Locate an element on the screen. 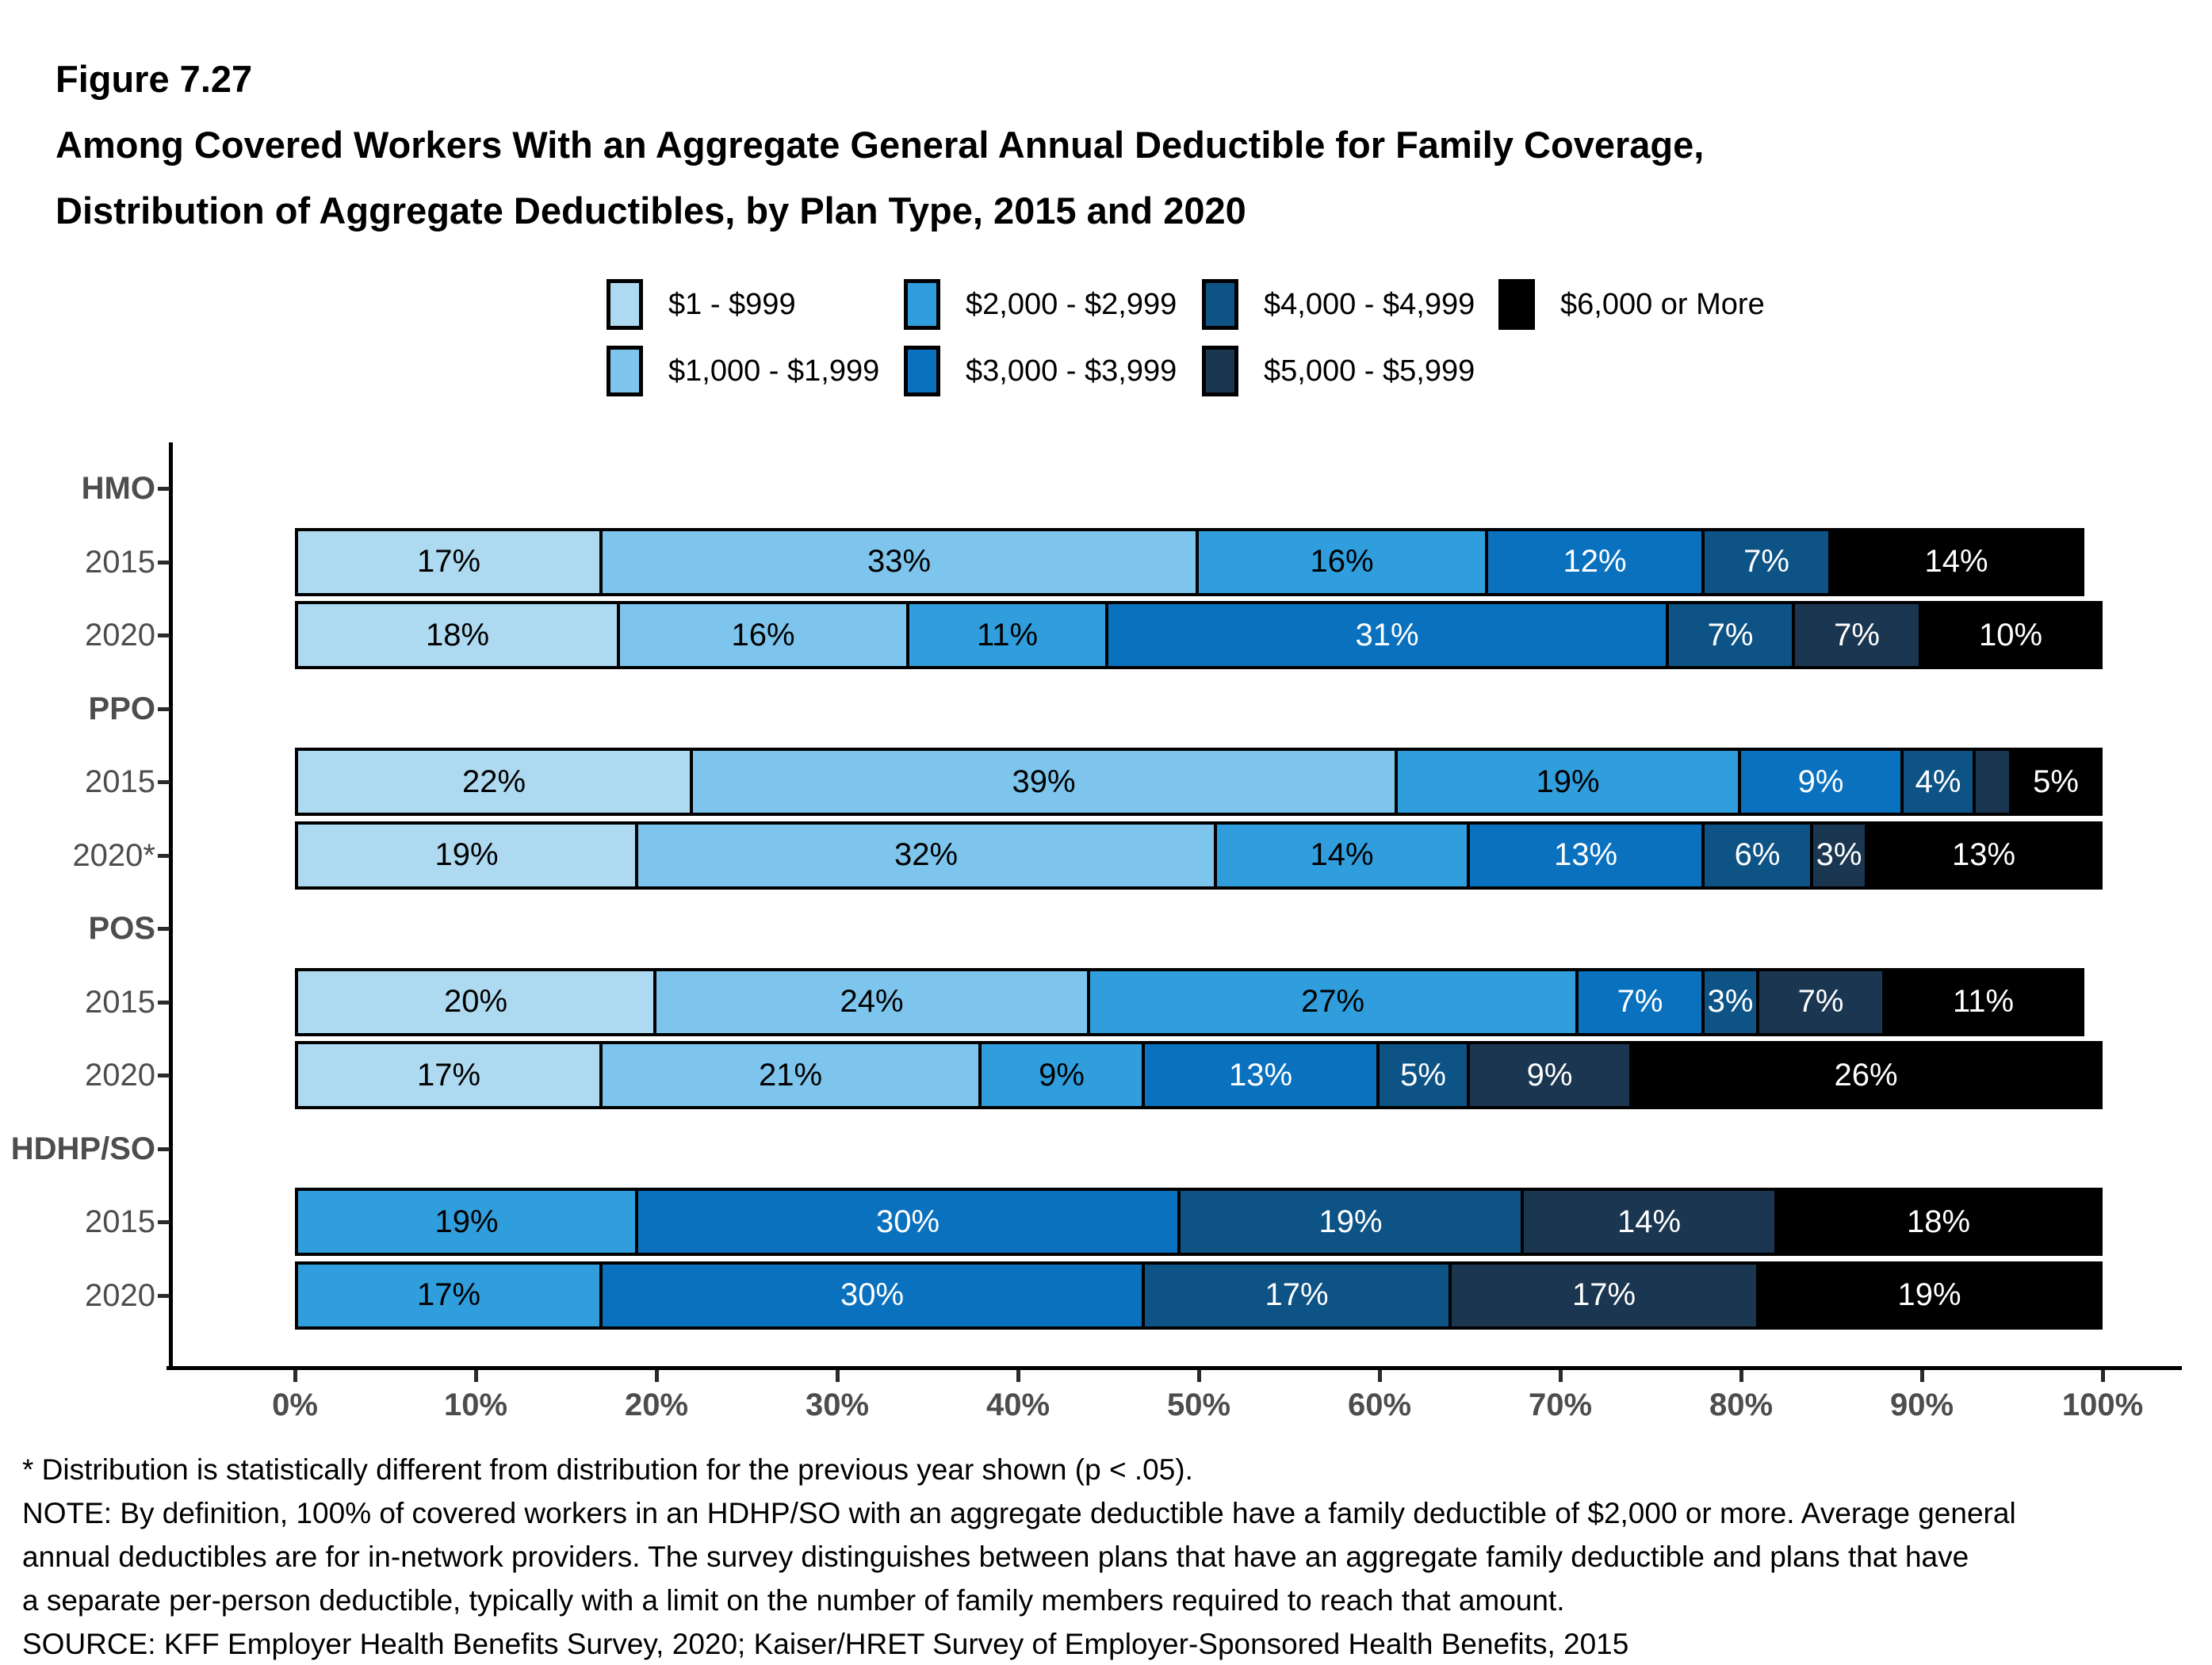 This screenshot has height=1665, width=2212. bar-segment: 22% is located at coordinates (494, 782).